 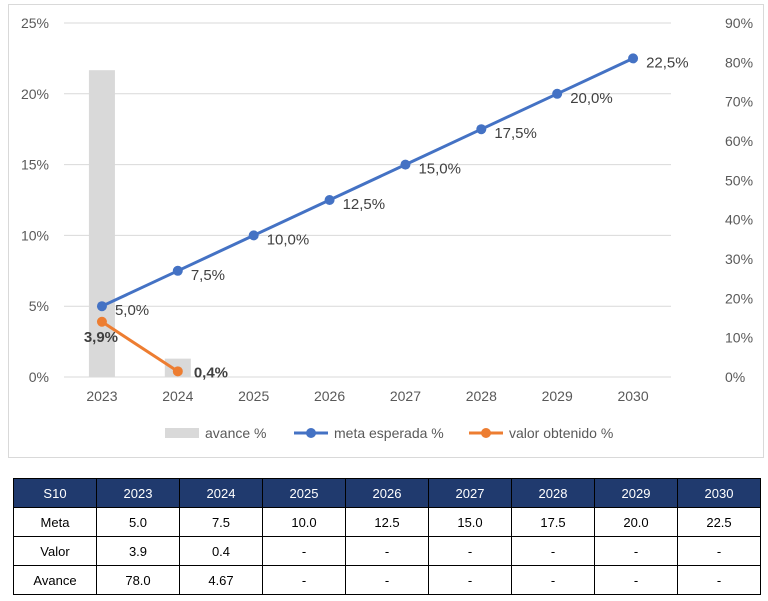 I want to click on y-left-tick-label: 0%, so click(x=39, y=377).